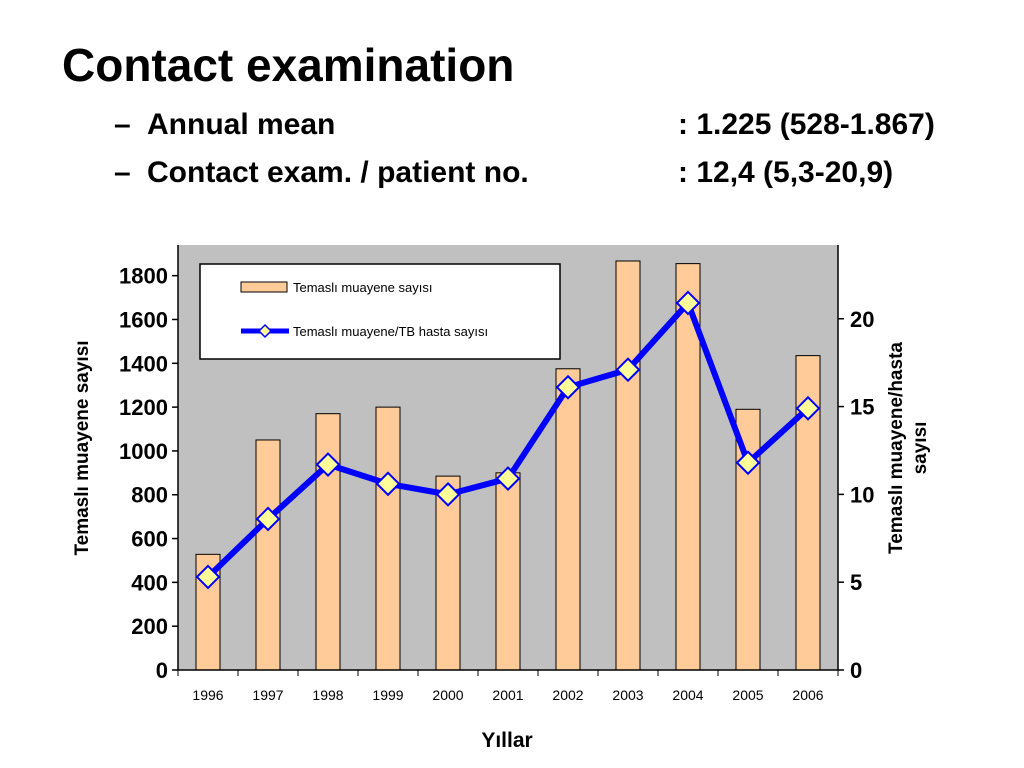 The image size is (1024, 768). Describe the element at coordinates (288, 65) in the screenshot. I see `slide-title: Contact examination` at that location.